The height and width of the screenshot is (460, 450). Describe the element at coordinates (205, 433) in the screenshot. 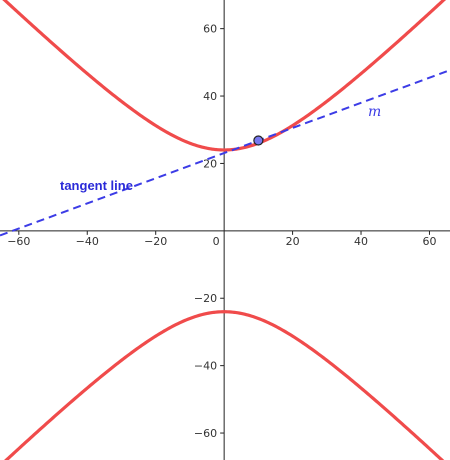

I see `y-tick-label: −60` at that location.